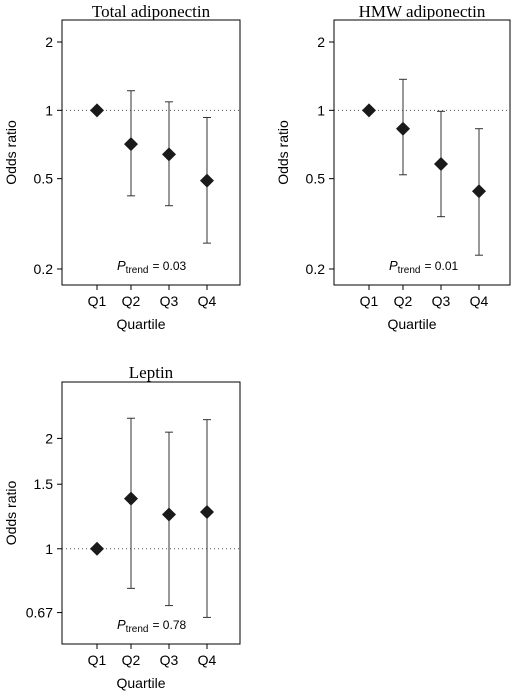 The height and width of the screenshot is (700, 520). I want to click on y-tick-label: 0.67, so click(39, 613).